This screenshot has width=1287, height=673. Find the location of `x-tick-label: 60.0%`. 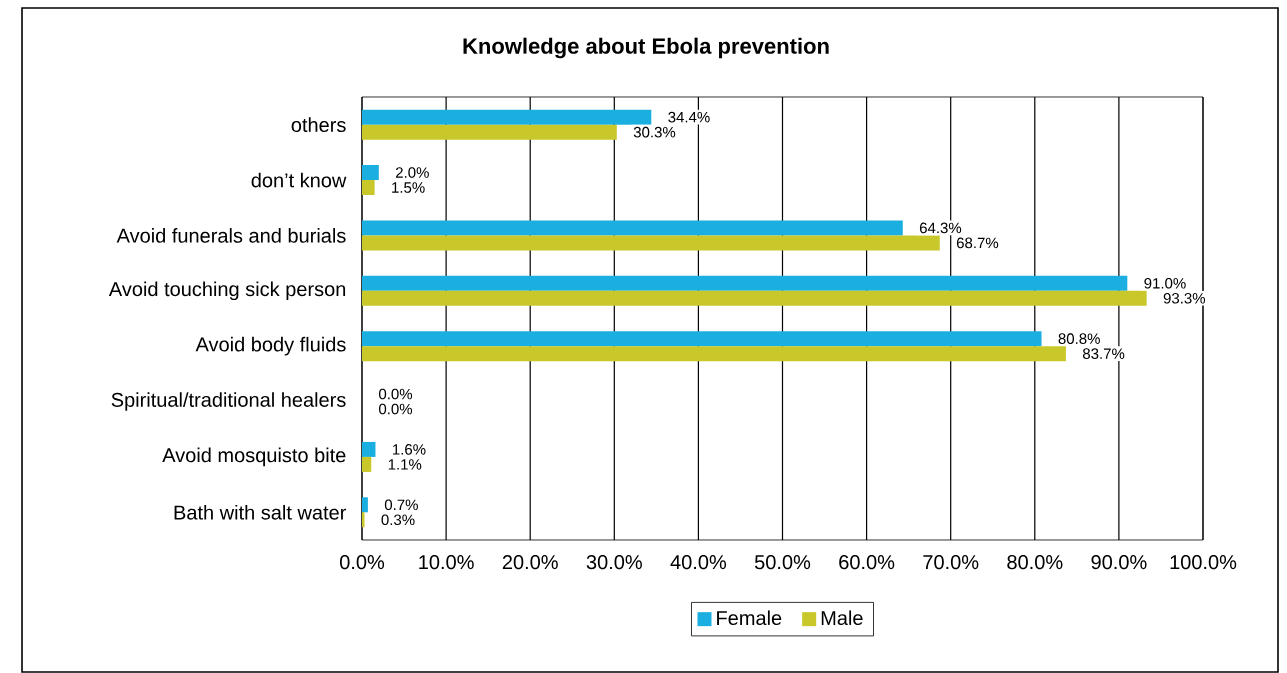

x-tick-label: 60.0% is located at coordinates (867, 562).